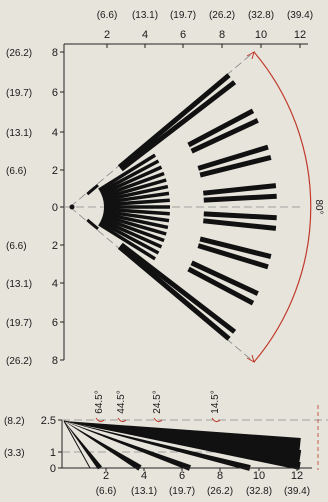 Image resolution: width=328 pixels, height=502 pixels. Describe the element at coordinates (183, 15) in the screenshot. I see `top-axis-paren-label: (19.7)` at that location.